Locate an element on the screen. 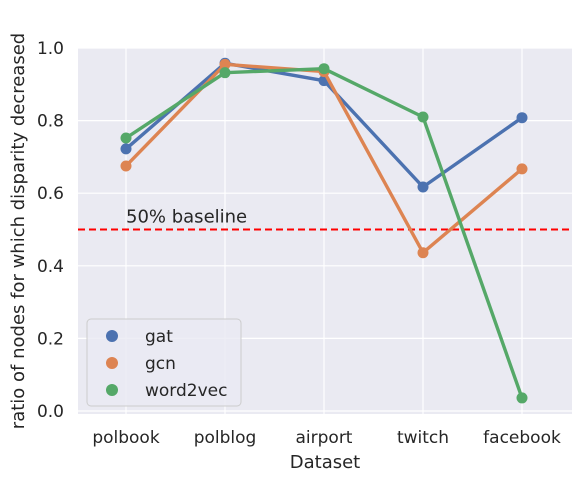 The height and width of the screenshot is (485, 582). y-tick-label: 0.0 is located at coordinates (50, 412).